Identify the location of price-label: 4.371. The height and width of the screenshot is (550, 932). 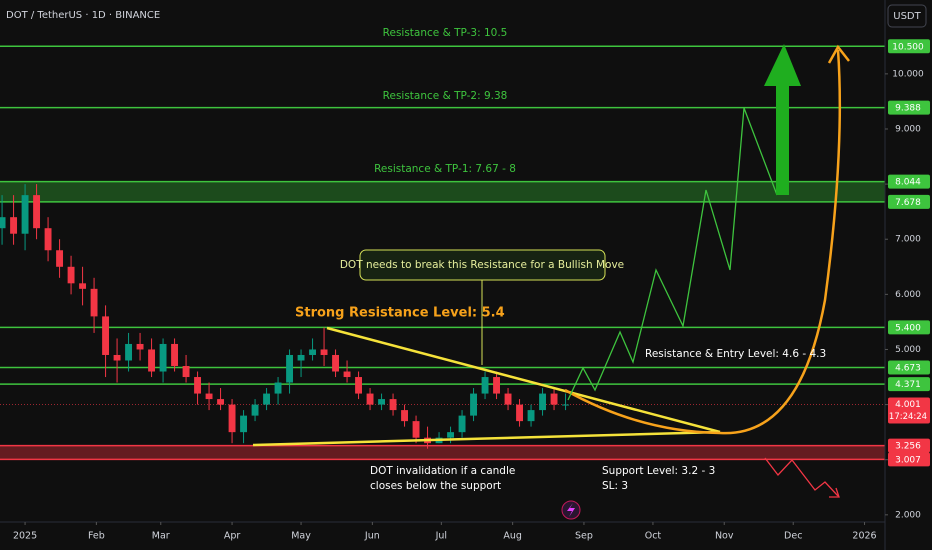
(908, 385).